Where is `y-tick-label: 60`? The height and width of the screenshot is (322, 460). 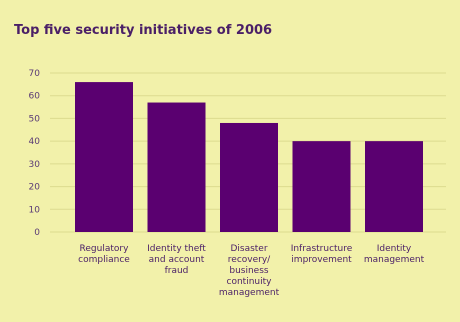 y-tick-label: 60 is located at coordinates (35, 97).